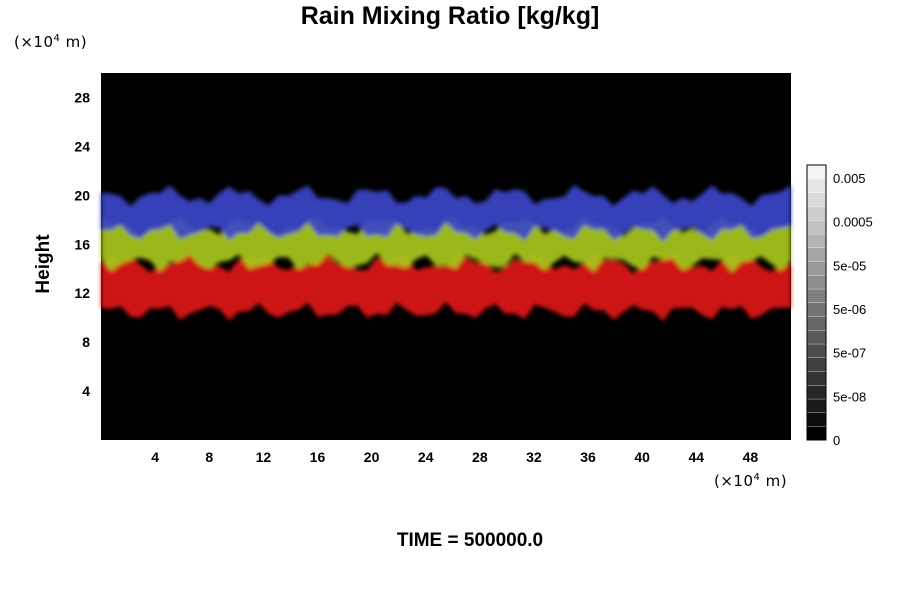 This screenshot has width=900, height=600. What do you see at coordinates (82, 97) in the screenshot?
I see `y-tick-label: 28` at bounding box center [82, 97].